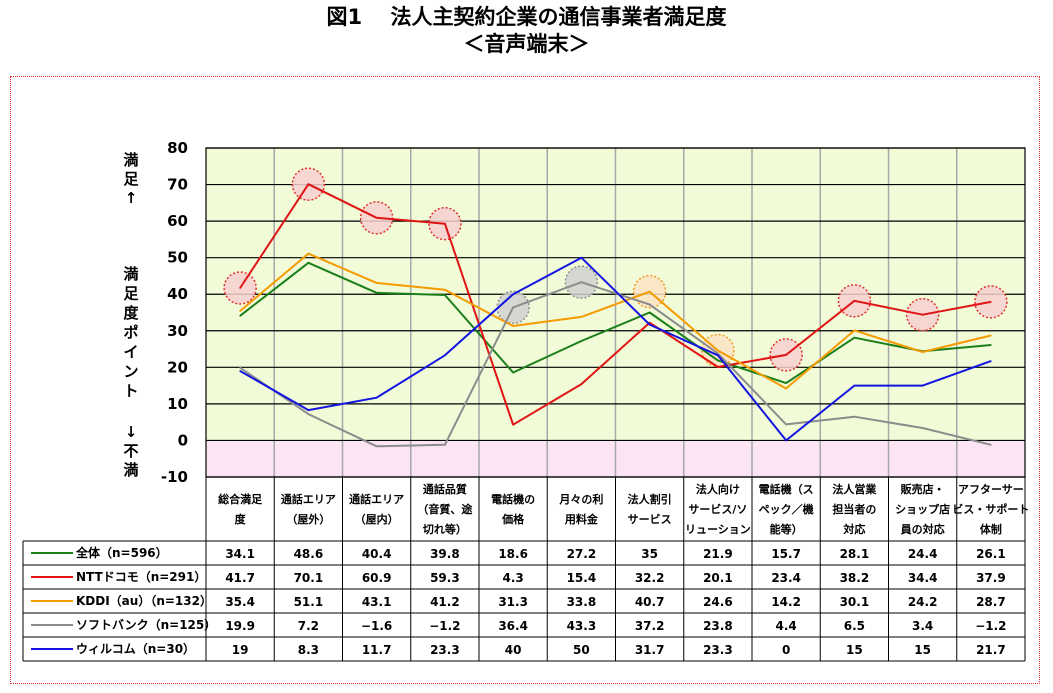  Describe the element at coordinates (786, 602) in the screenshot. I see `table-cell-value: 14.2` at that location.